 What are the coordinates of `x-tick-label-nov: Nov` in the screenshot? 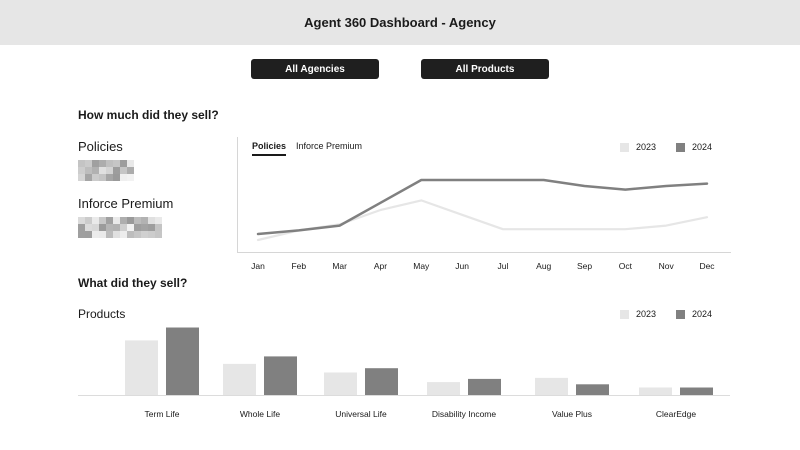 It's located at (667, 266).